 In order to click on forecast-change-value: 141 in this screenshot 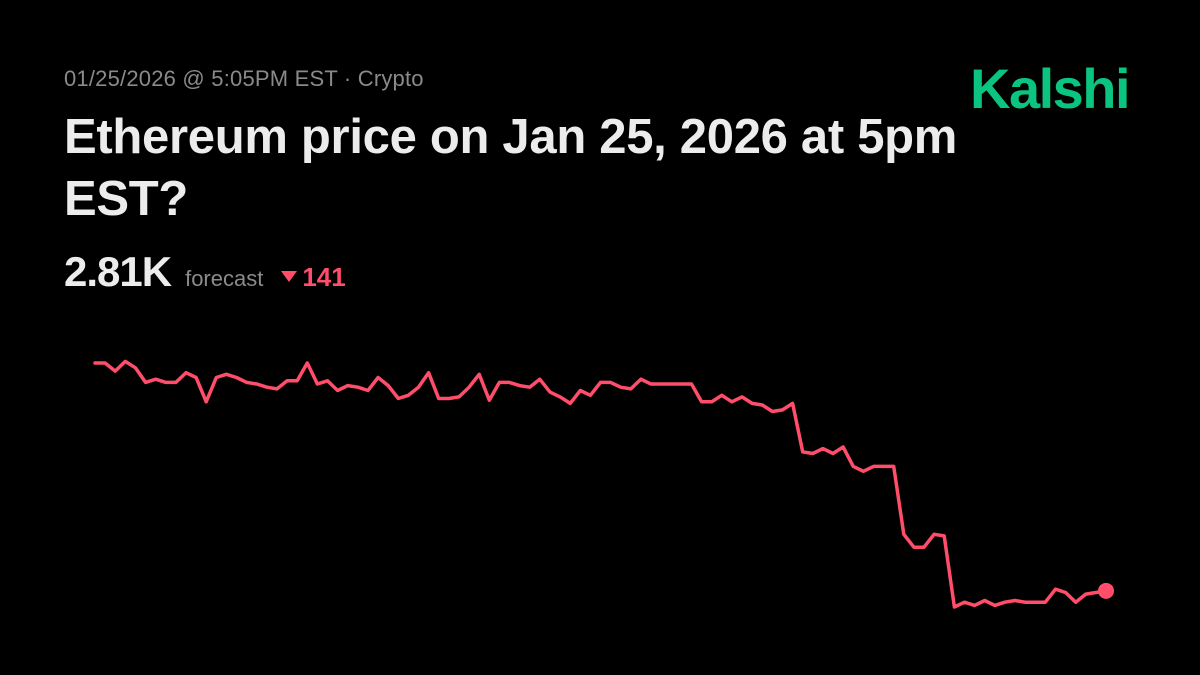, I will do `click(324, 277)`.